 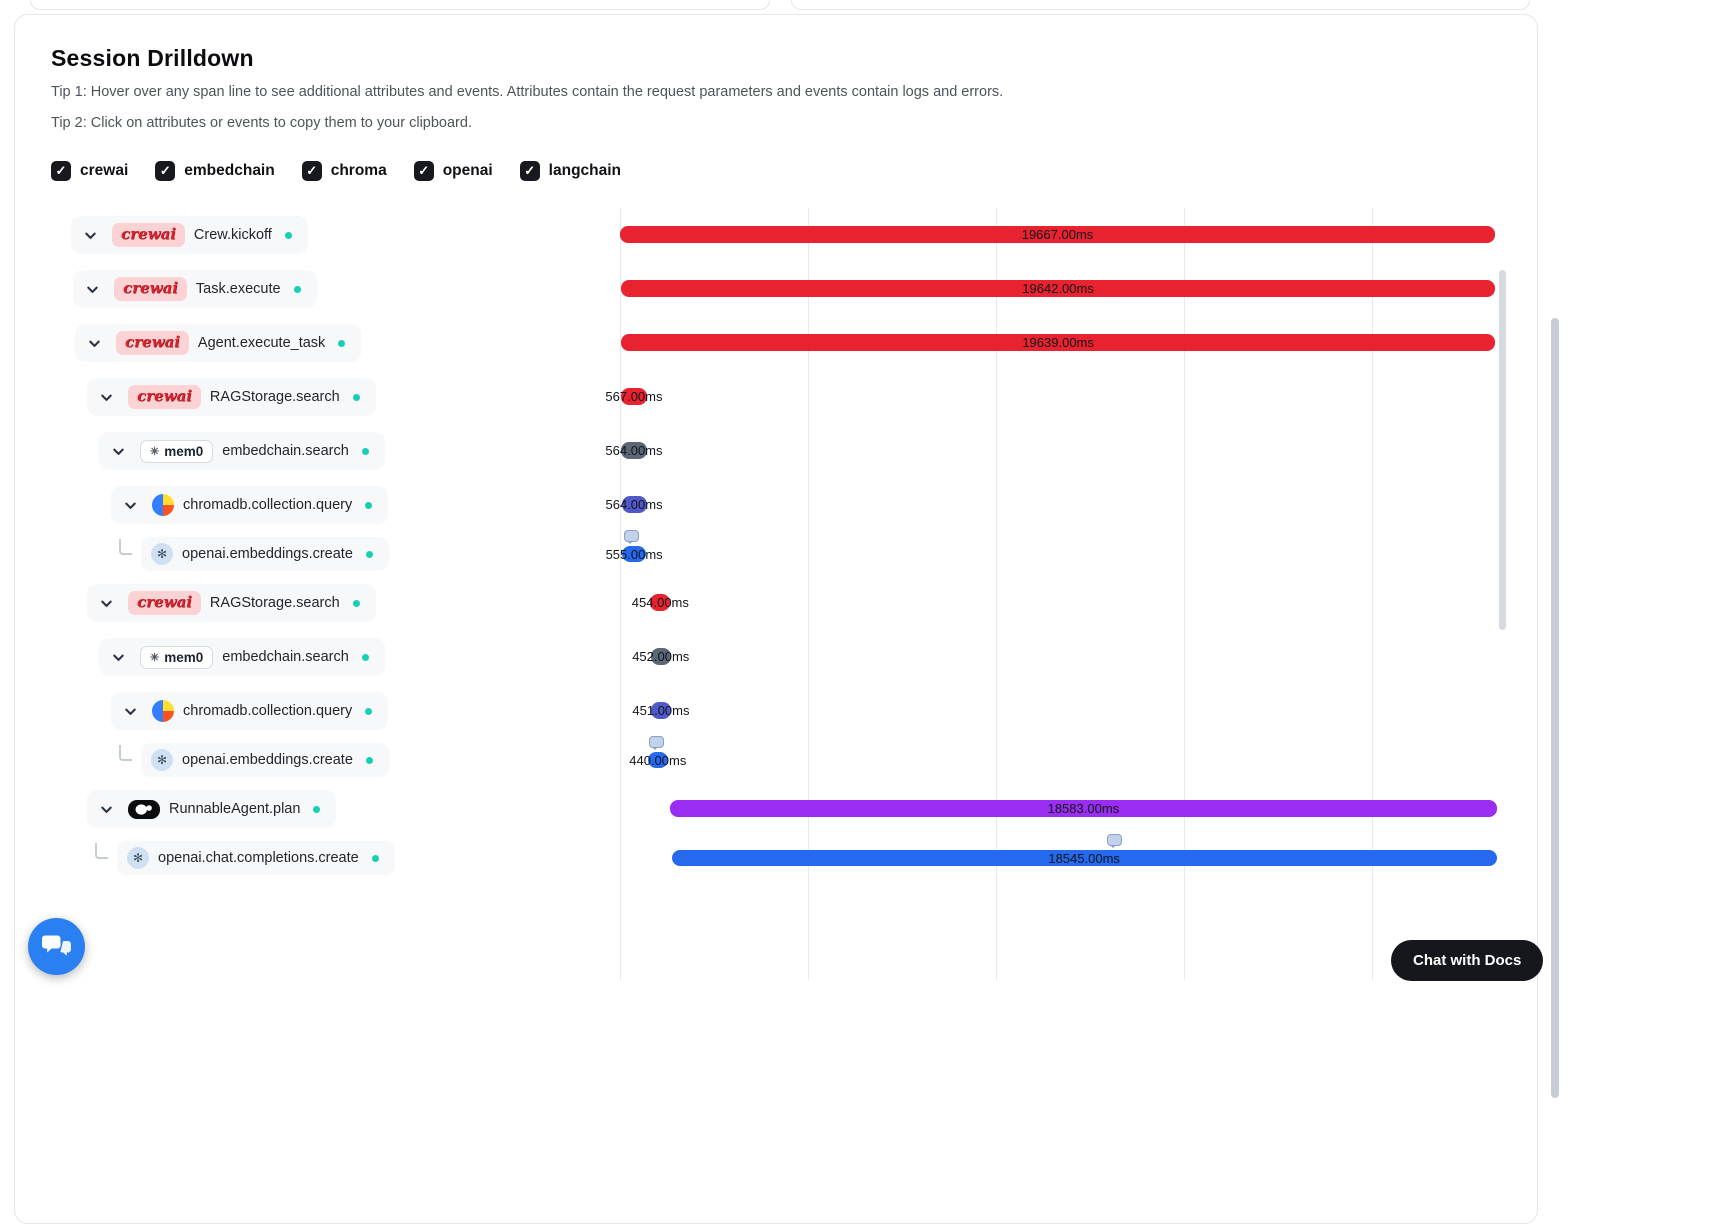 What do you see at coordinates (238, 289) in the screenshot?
I see `span-name: Task.execute` at bounding box center [238, 289].